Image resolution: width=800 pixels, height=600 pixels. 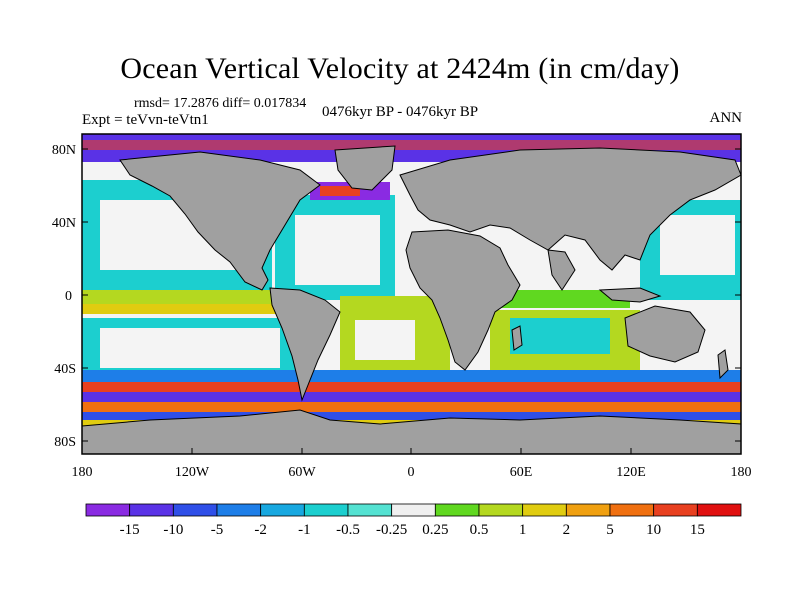 What do you see at coordinates (561, 270) in the screenshot?
I see `india` at bounding box center [561, 270].